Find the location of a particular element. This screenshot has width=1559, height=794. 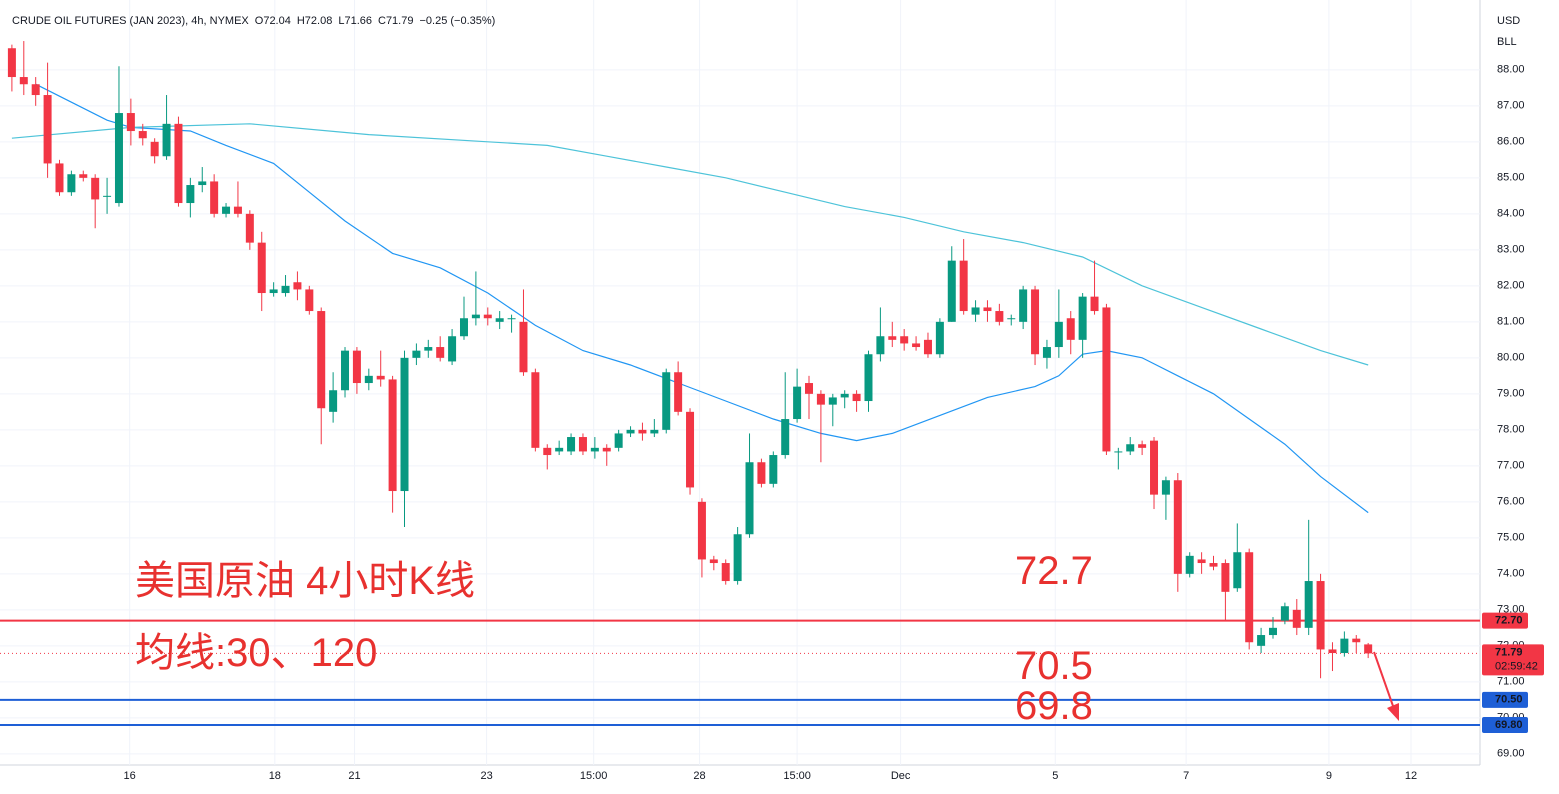

header-ohlc: H72.08 is located at coordinates (314, 21).